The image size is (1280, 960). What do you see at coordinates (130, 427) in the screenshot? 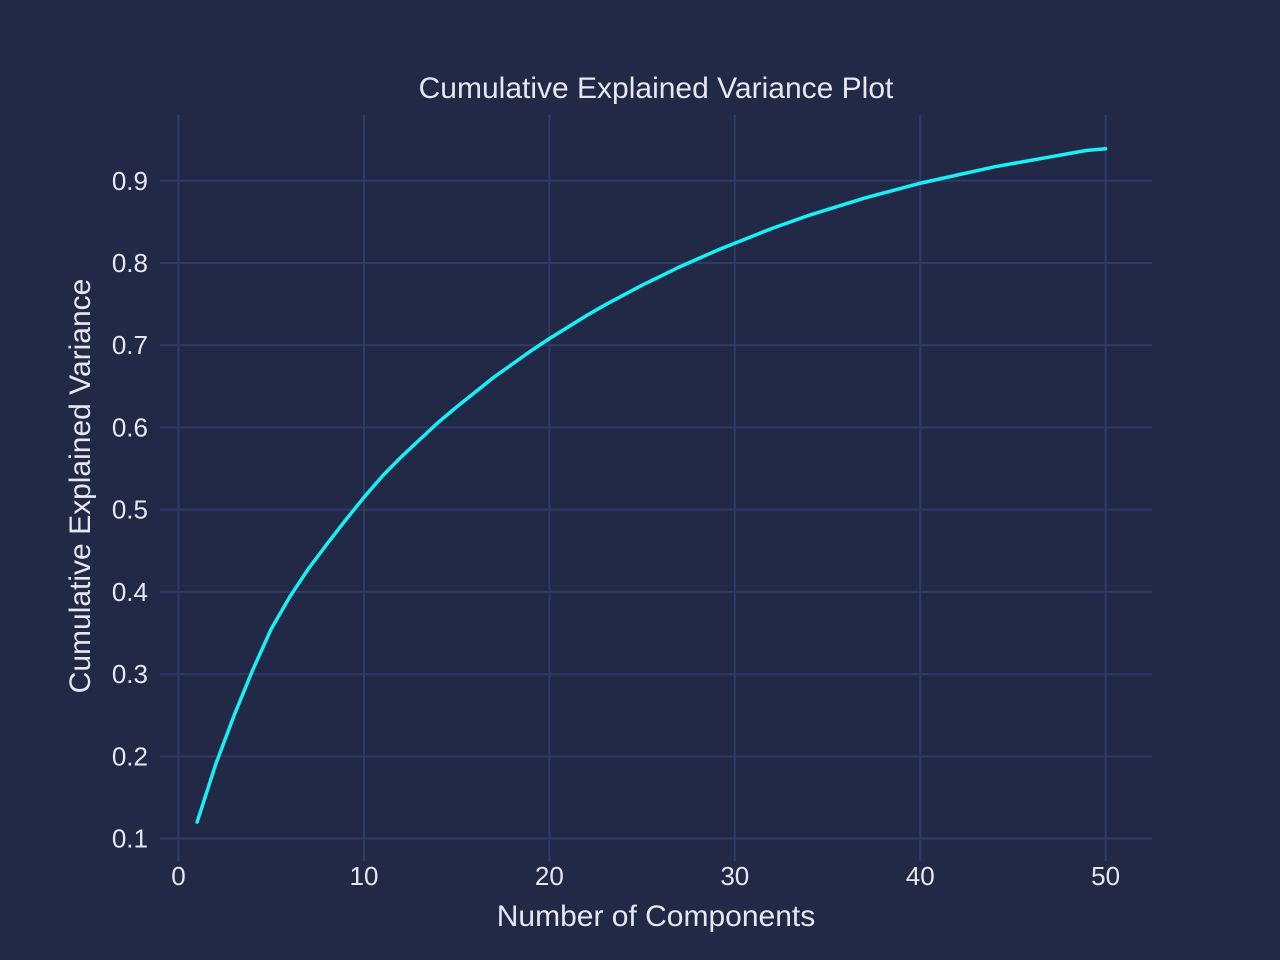
I see `y-tick-label: 0.6` at bounding box center [130, 427].